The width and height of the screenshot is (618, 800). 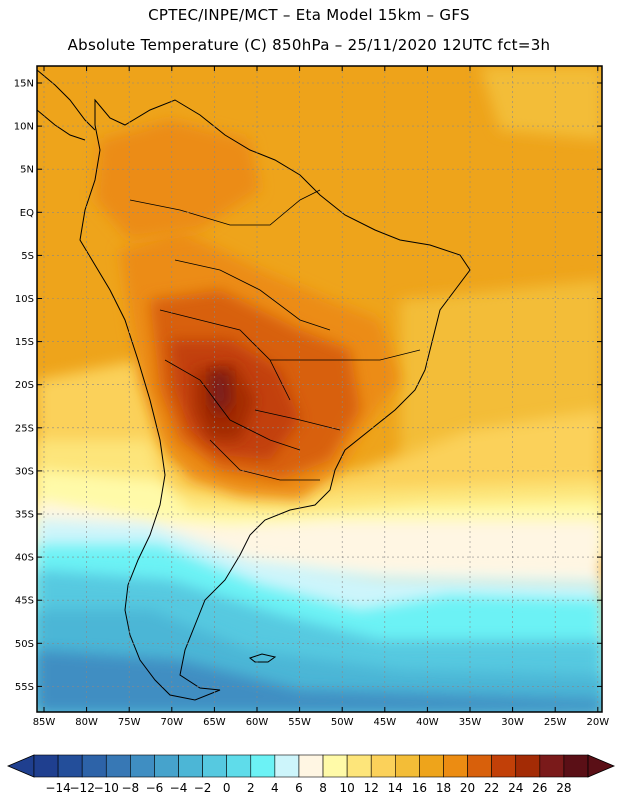 I want to click on lat-label-50s: 50S, so click(x=24, y=644).